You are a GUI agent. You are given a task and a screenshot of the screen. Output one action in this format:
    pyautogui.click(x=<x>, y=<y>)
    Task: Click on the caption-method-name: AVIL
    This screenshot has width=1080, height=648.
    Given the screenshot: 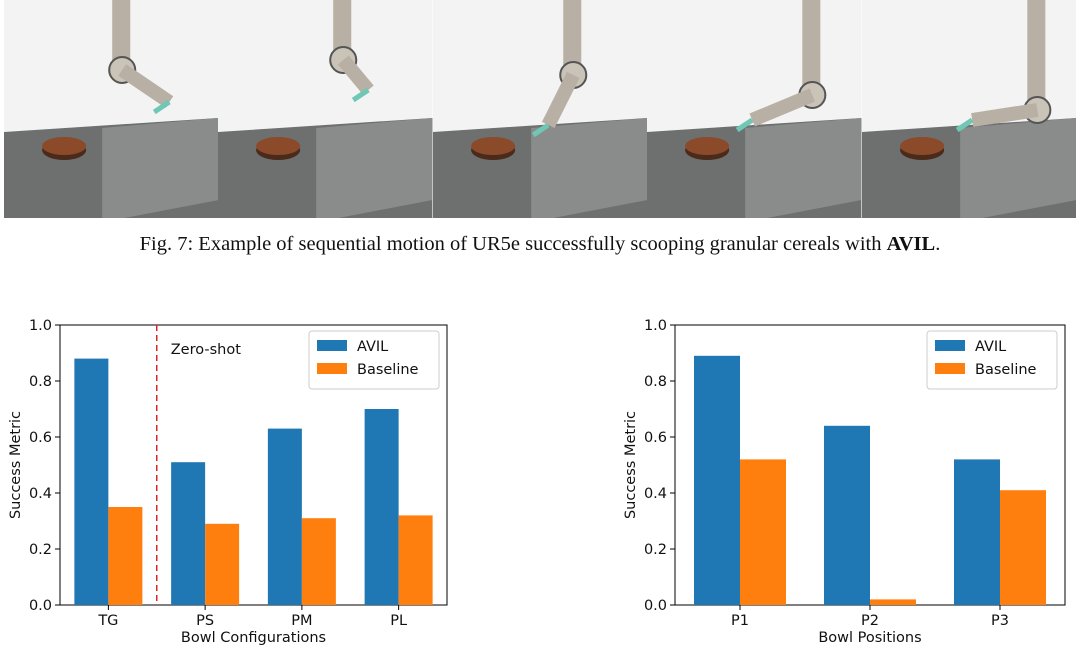 What is the action you would take?
    pyautogui.click(x=911, y=244)
    